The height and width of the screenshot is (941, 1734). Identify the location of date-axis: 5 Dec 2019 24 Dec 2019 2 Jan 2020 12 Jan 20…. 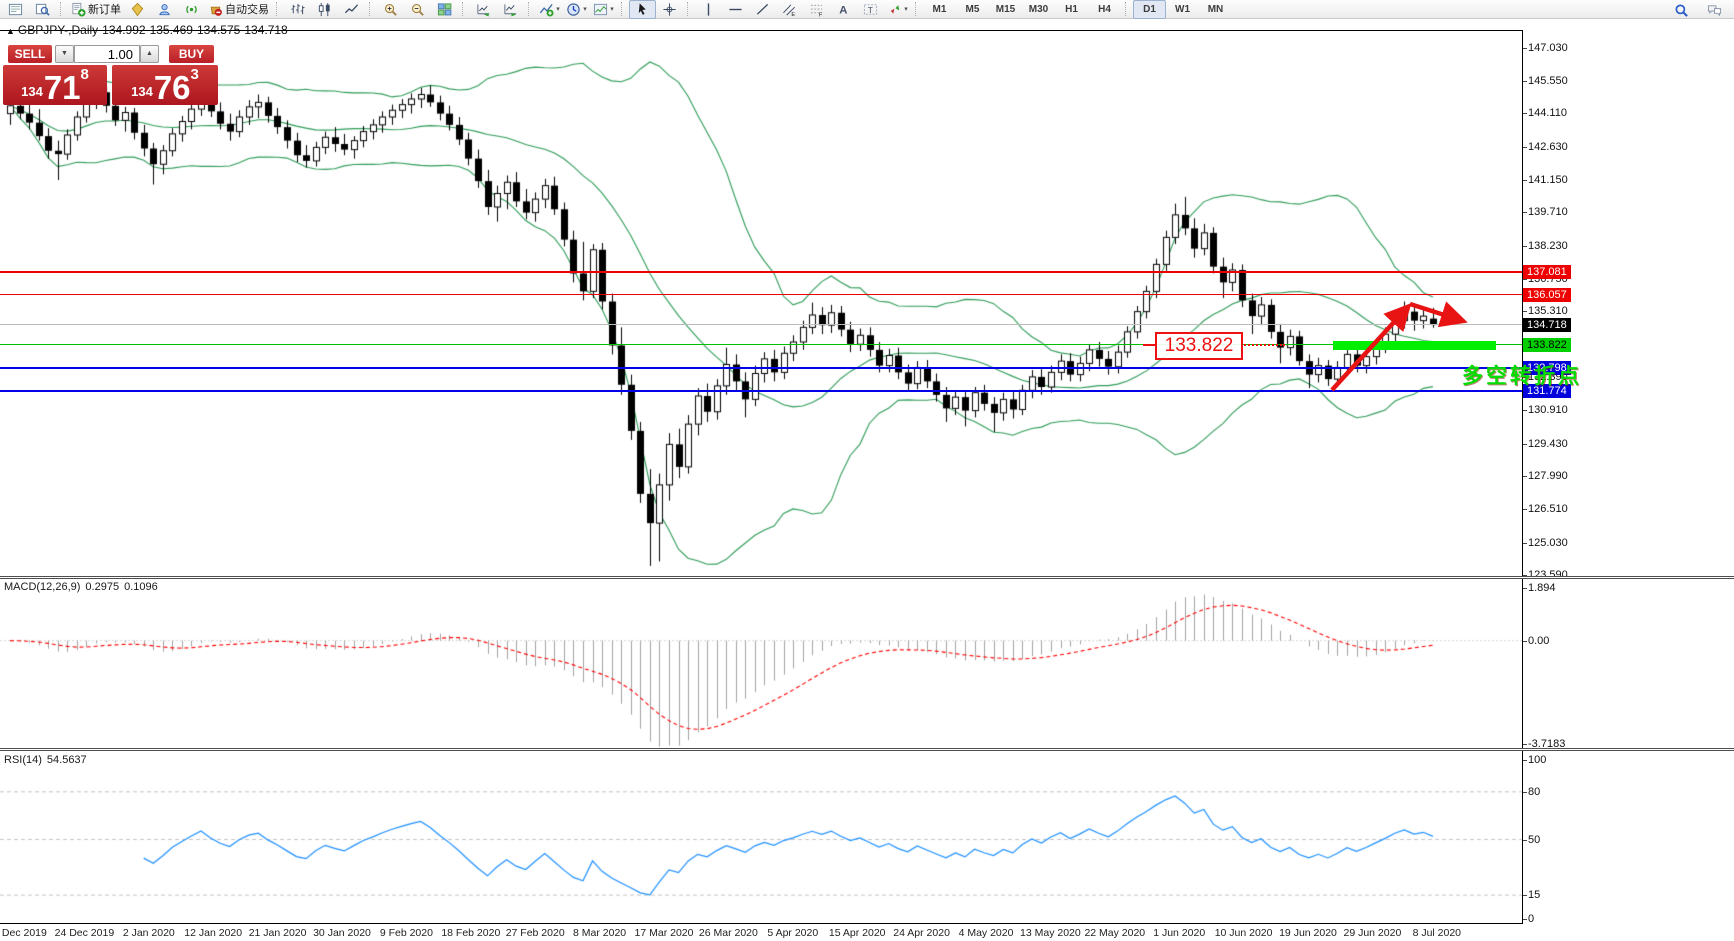
(867, 933).